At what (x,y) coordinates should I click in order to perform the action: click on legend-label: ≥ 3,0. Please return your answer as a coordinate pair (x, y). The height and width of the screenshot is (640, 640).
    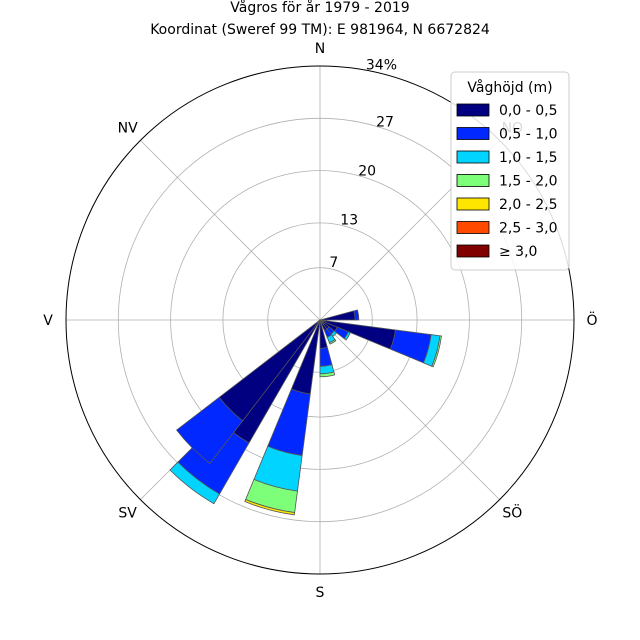
    Looking at the image, I should click on (518, 252).